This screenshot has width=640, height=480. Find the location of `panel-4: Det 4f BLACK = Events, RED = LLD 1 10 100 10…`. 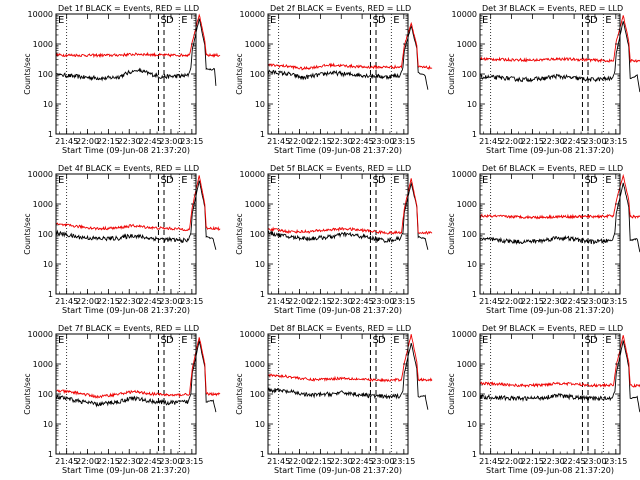

panel-4: Det 4f BLACK = Events, RED = LLD 1 10 100 10… is located at coordinates (122, 239).